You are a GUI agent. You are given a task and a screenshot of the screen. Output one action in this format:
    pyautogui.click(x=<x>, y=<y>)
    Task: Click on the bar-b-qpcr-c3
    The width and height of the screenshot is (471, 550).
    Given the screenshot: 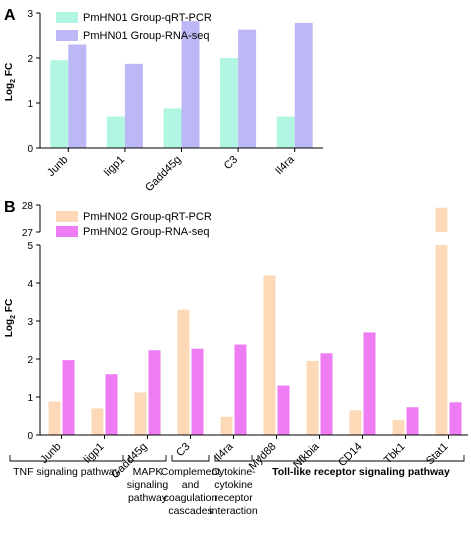 What is the action you would take?
    pyautogui.click(x=183, y=372)
    